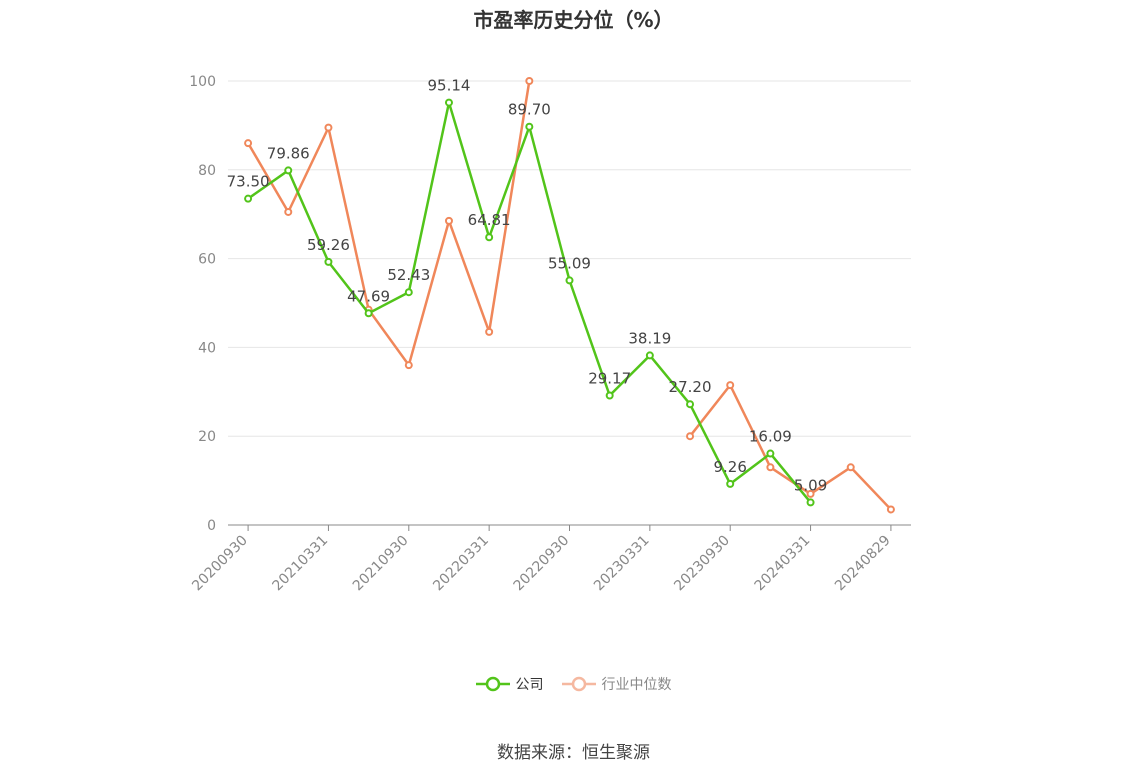 The image size is (1147, 776). Describe the element at coordinates (207, 348) in the screenshot. I see `y-tick-label: 40` at that location.